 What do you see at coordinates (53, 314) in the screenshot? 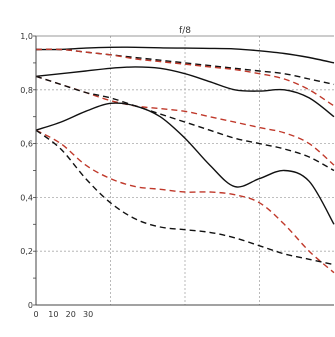
I see `x-tick-label: 10` at bounding box center [53, 314].